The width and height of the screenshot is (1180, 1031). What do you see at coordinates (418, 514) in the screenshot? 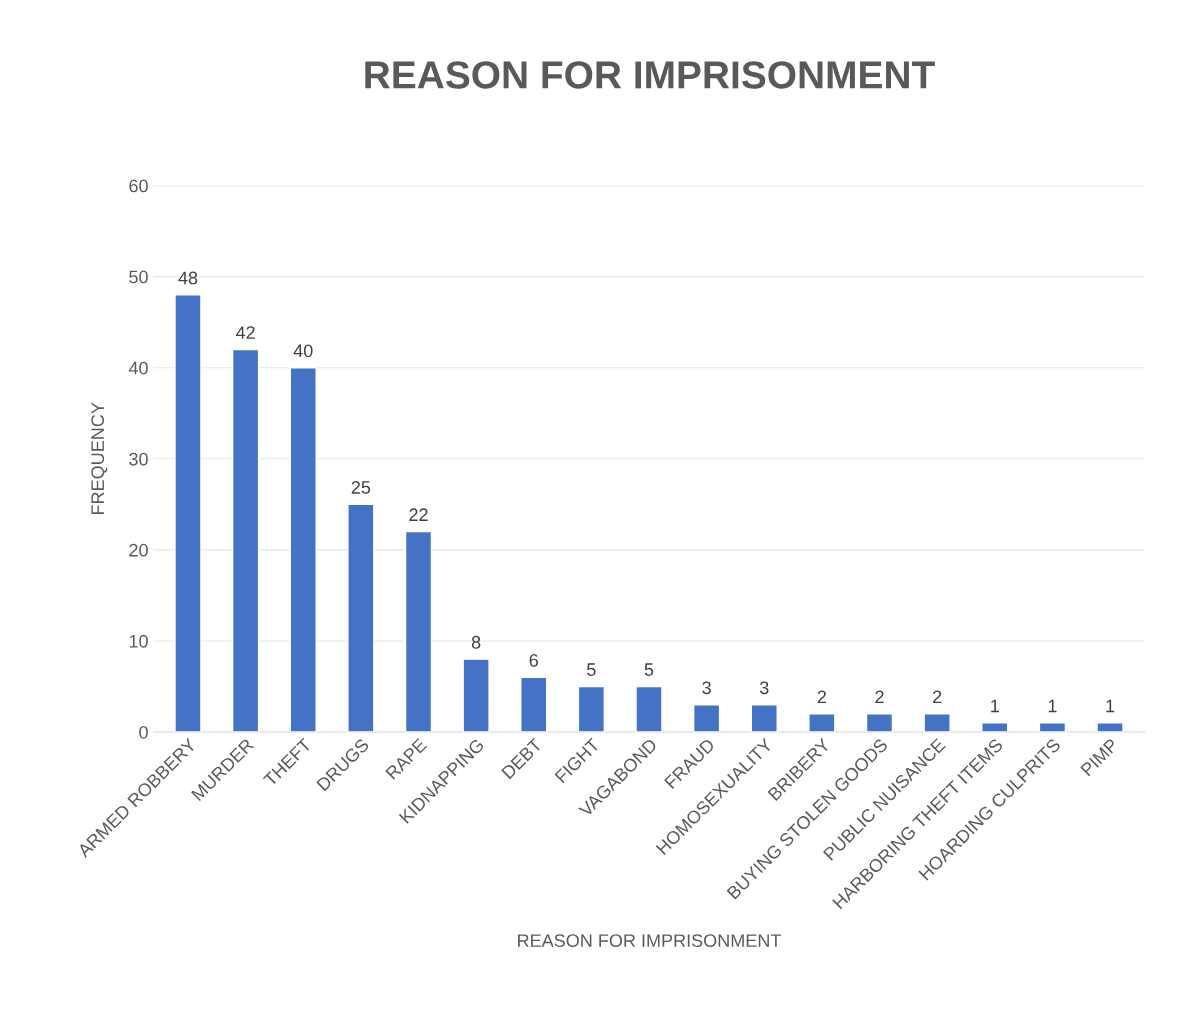
I see `data-label: 22` at bounding box center [418, 514].